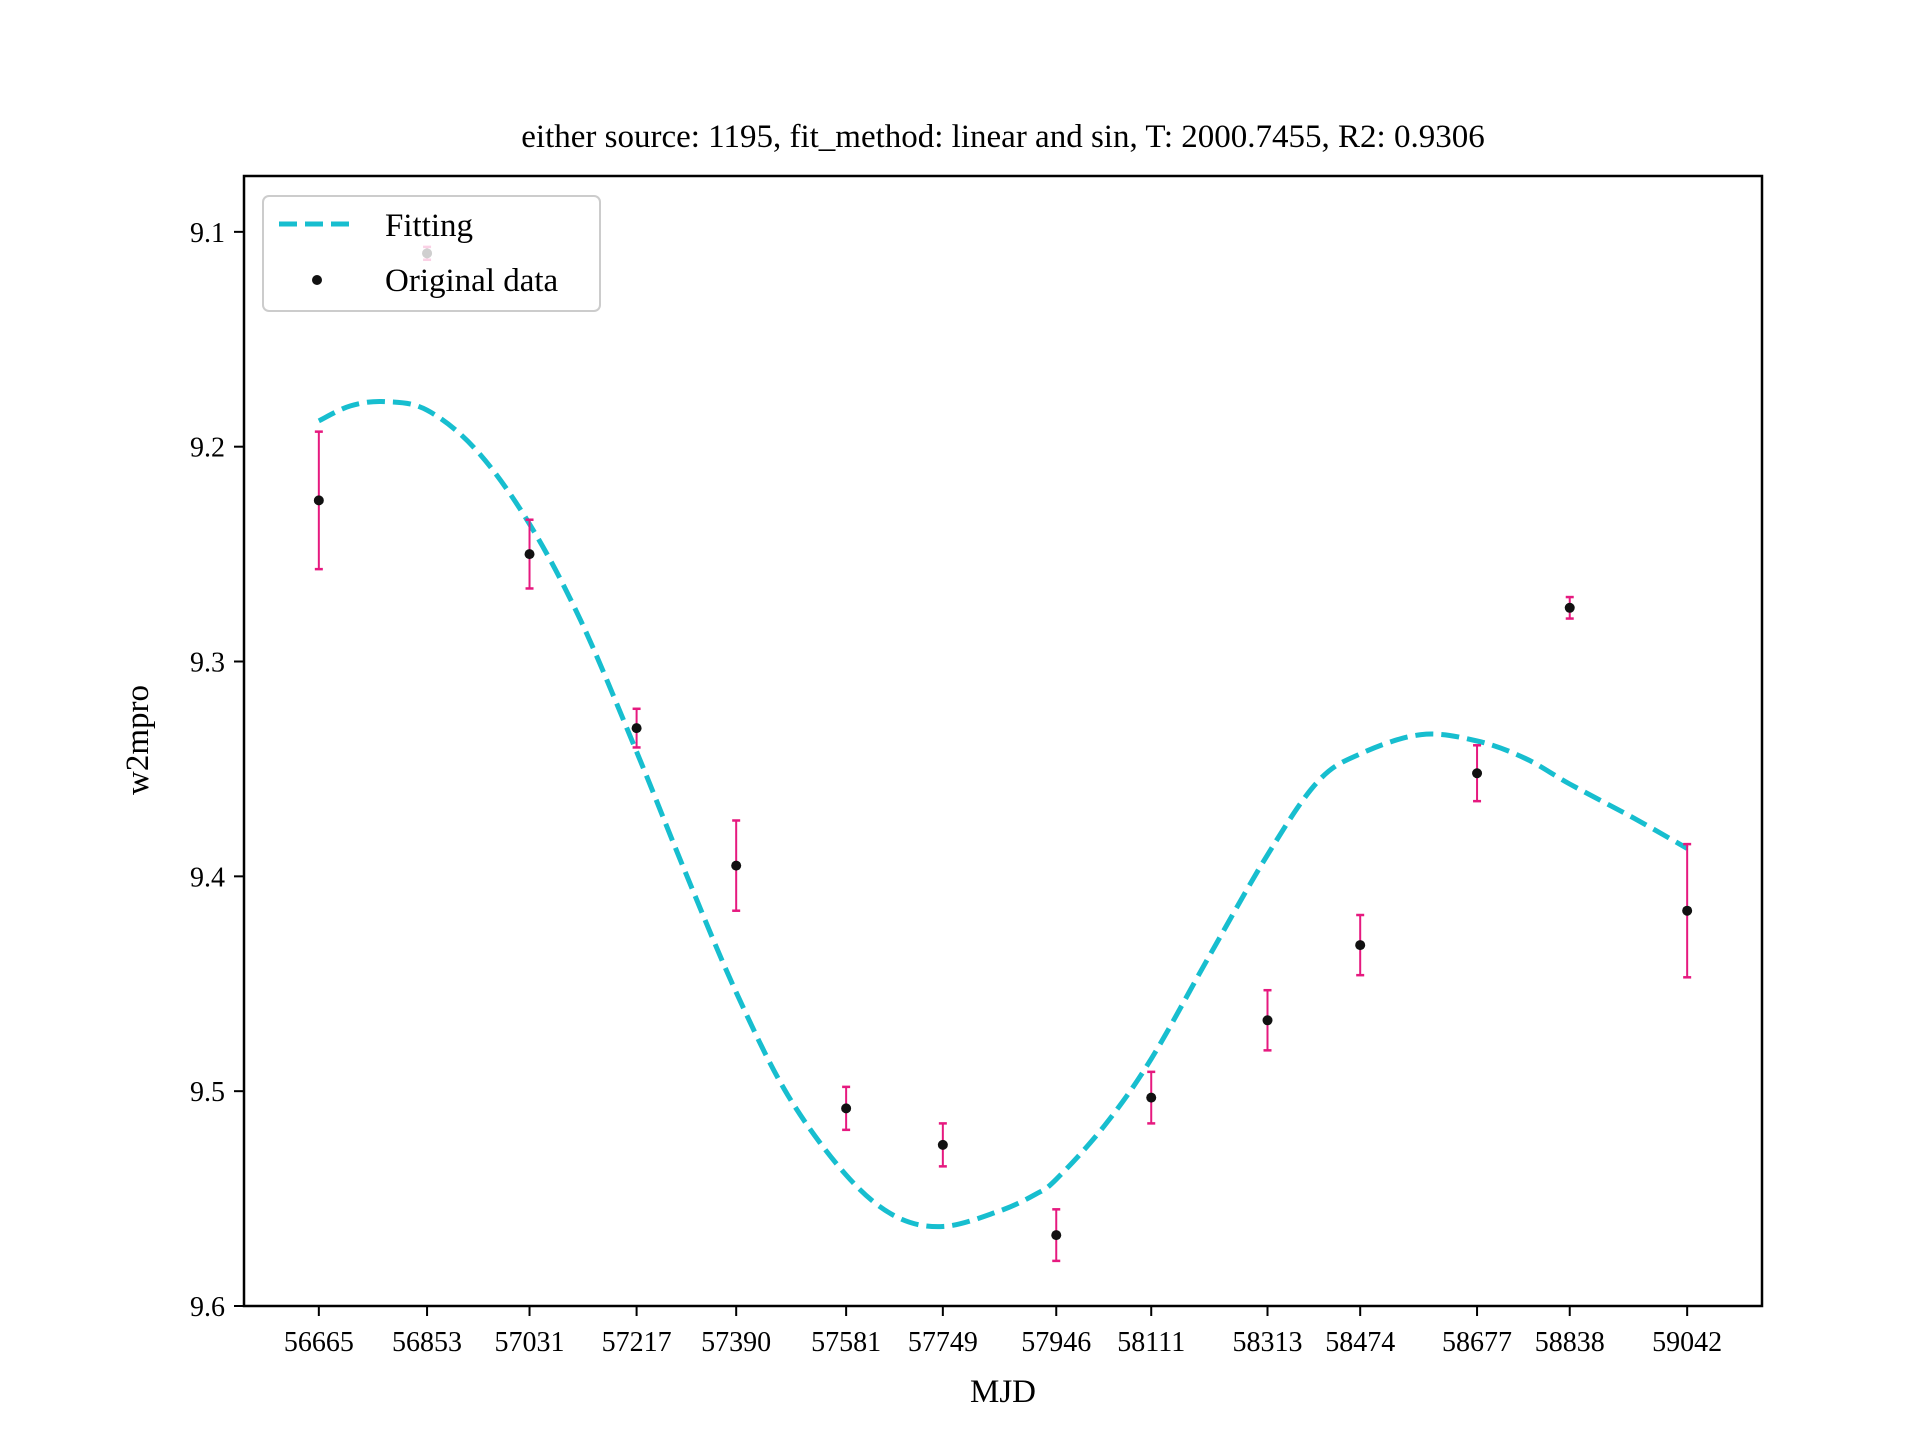 The width and height of the screenshot is (1920, 1440). Describe the element at coordinates (207, 1092) in the screenshot. I see `y-tick-label: 9.5` at that location.